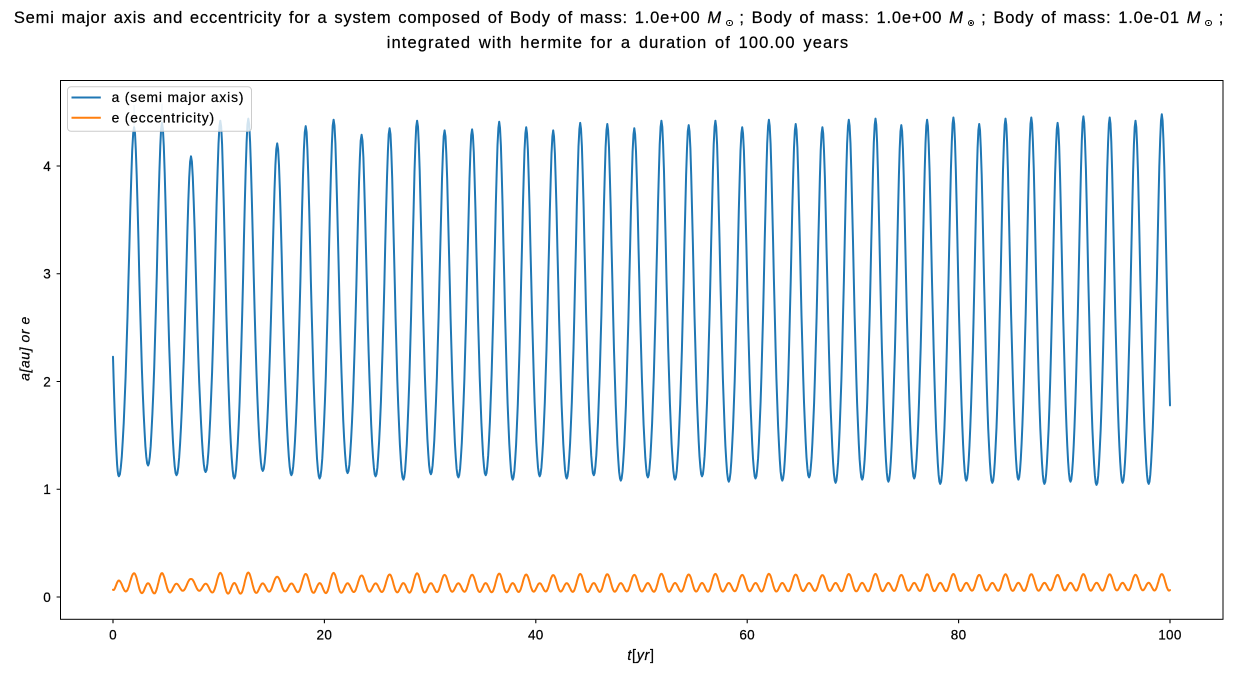 Image resolution: width=1244 pixels, height=676 pixels. Describe the element at coordinates (325, 635) in the screenshot. I see `svg-text: 20` at that location.